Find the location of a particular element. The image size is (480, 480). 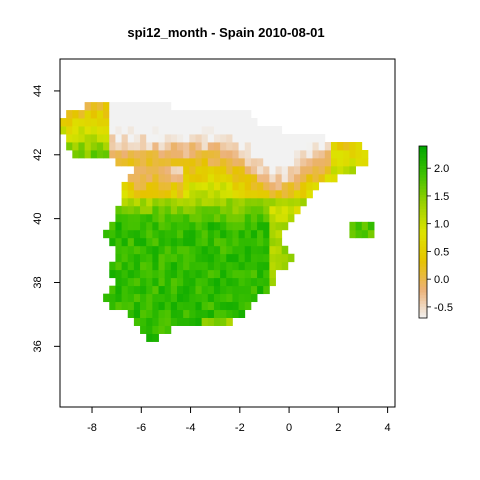

x-axis: -8 -6 -4 -2 0 2 4 is located at coordinates (239, 420).